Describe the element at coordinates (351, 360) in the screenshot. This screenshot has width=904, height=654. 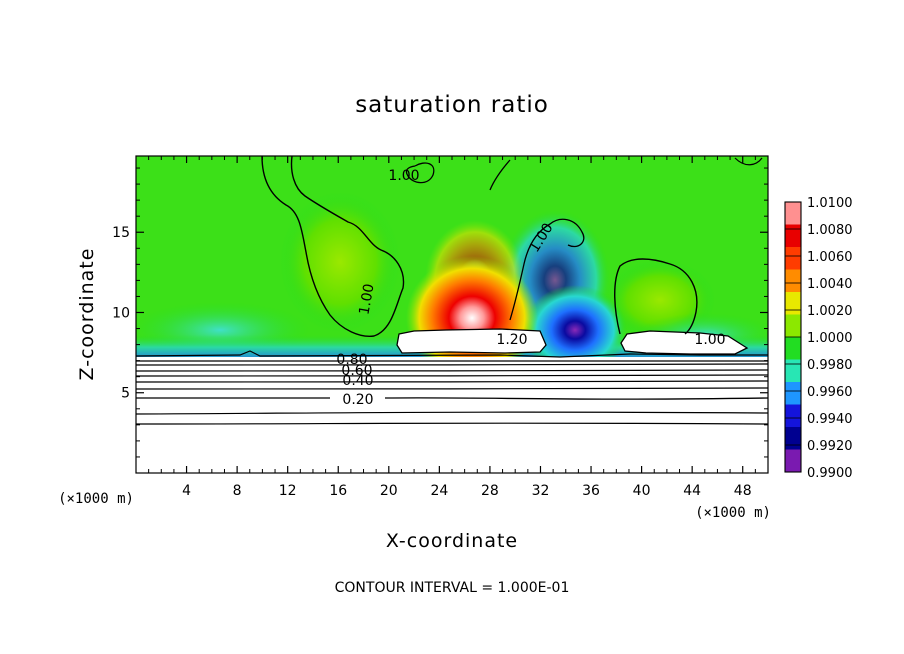
I see `contour-label: 0.80` at that location.